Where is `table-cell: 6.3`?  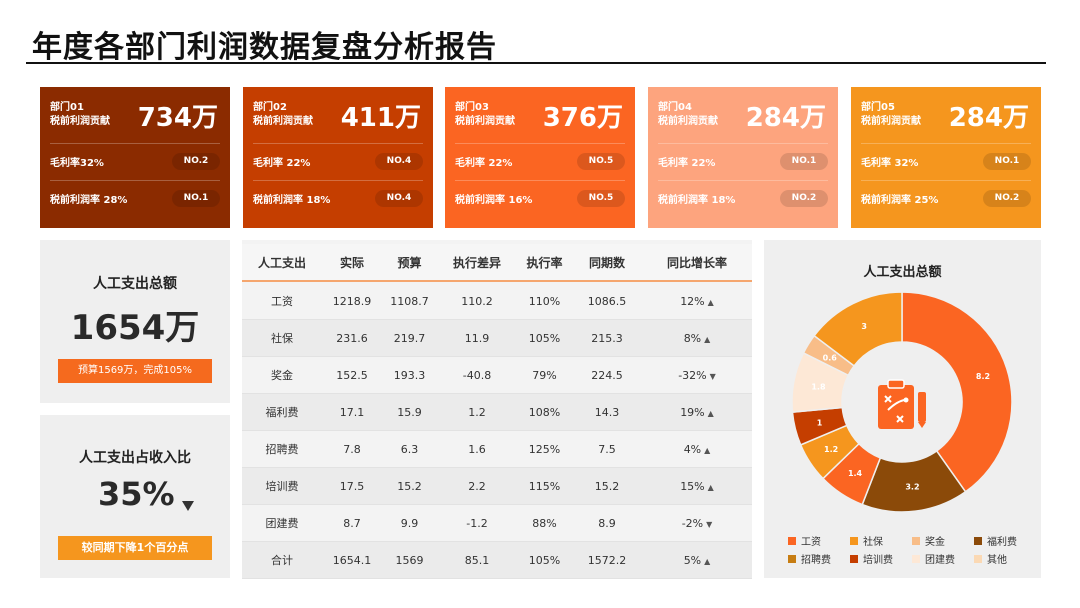
table-cell: 6.3 is located at coordinates (409, 449).